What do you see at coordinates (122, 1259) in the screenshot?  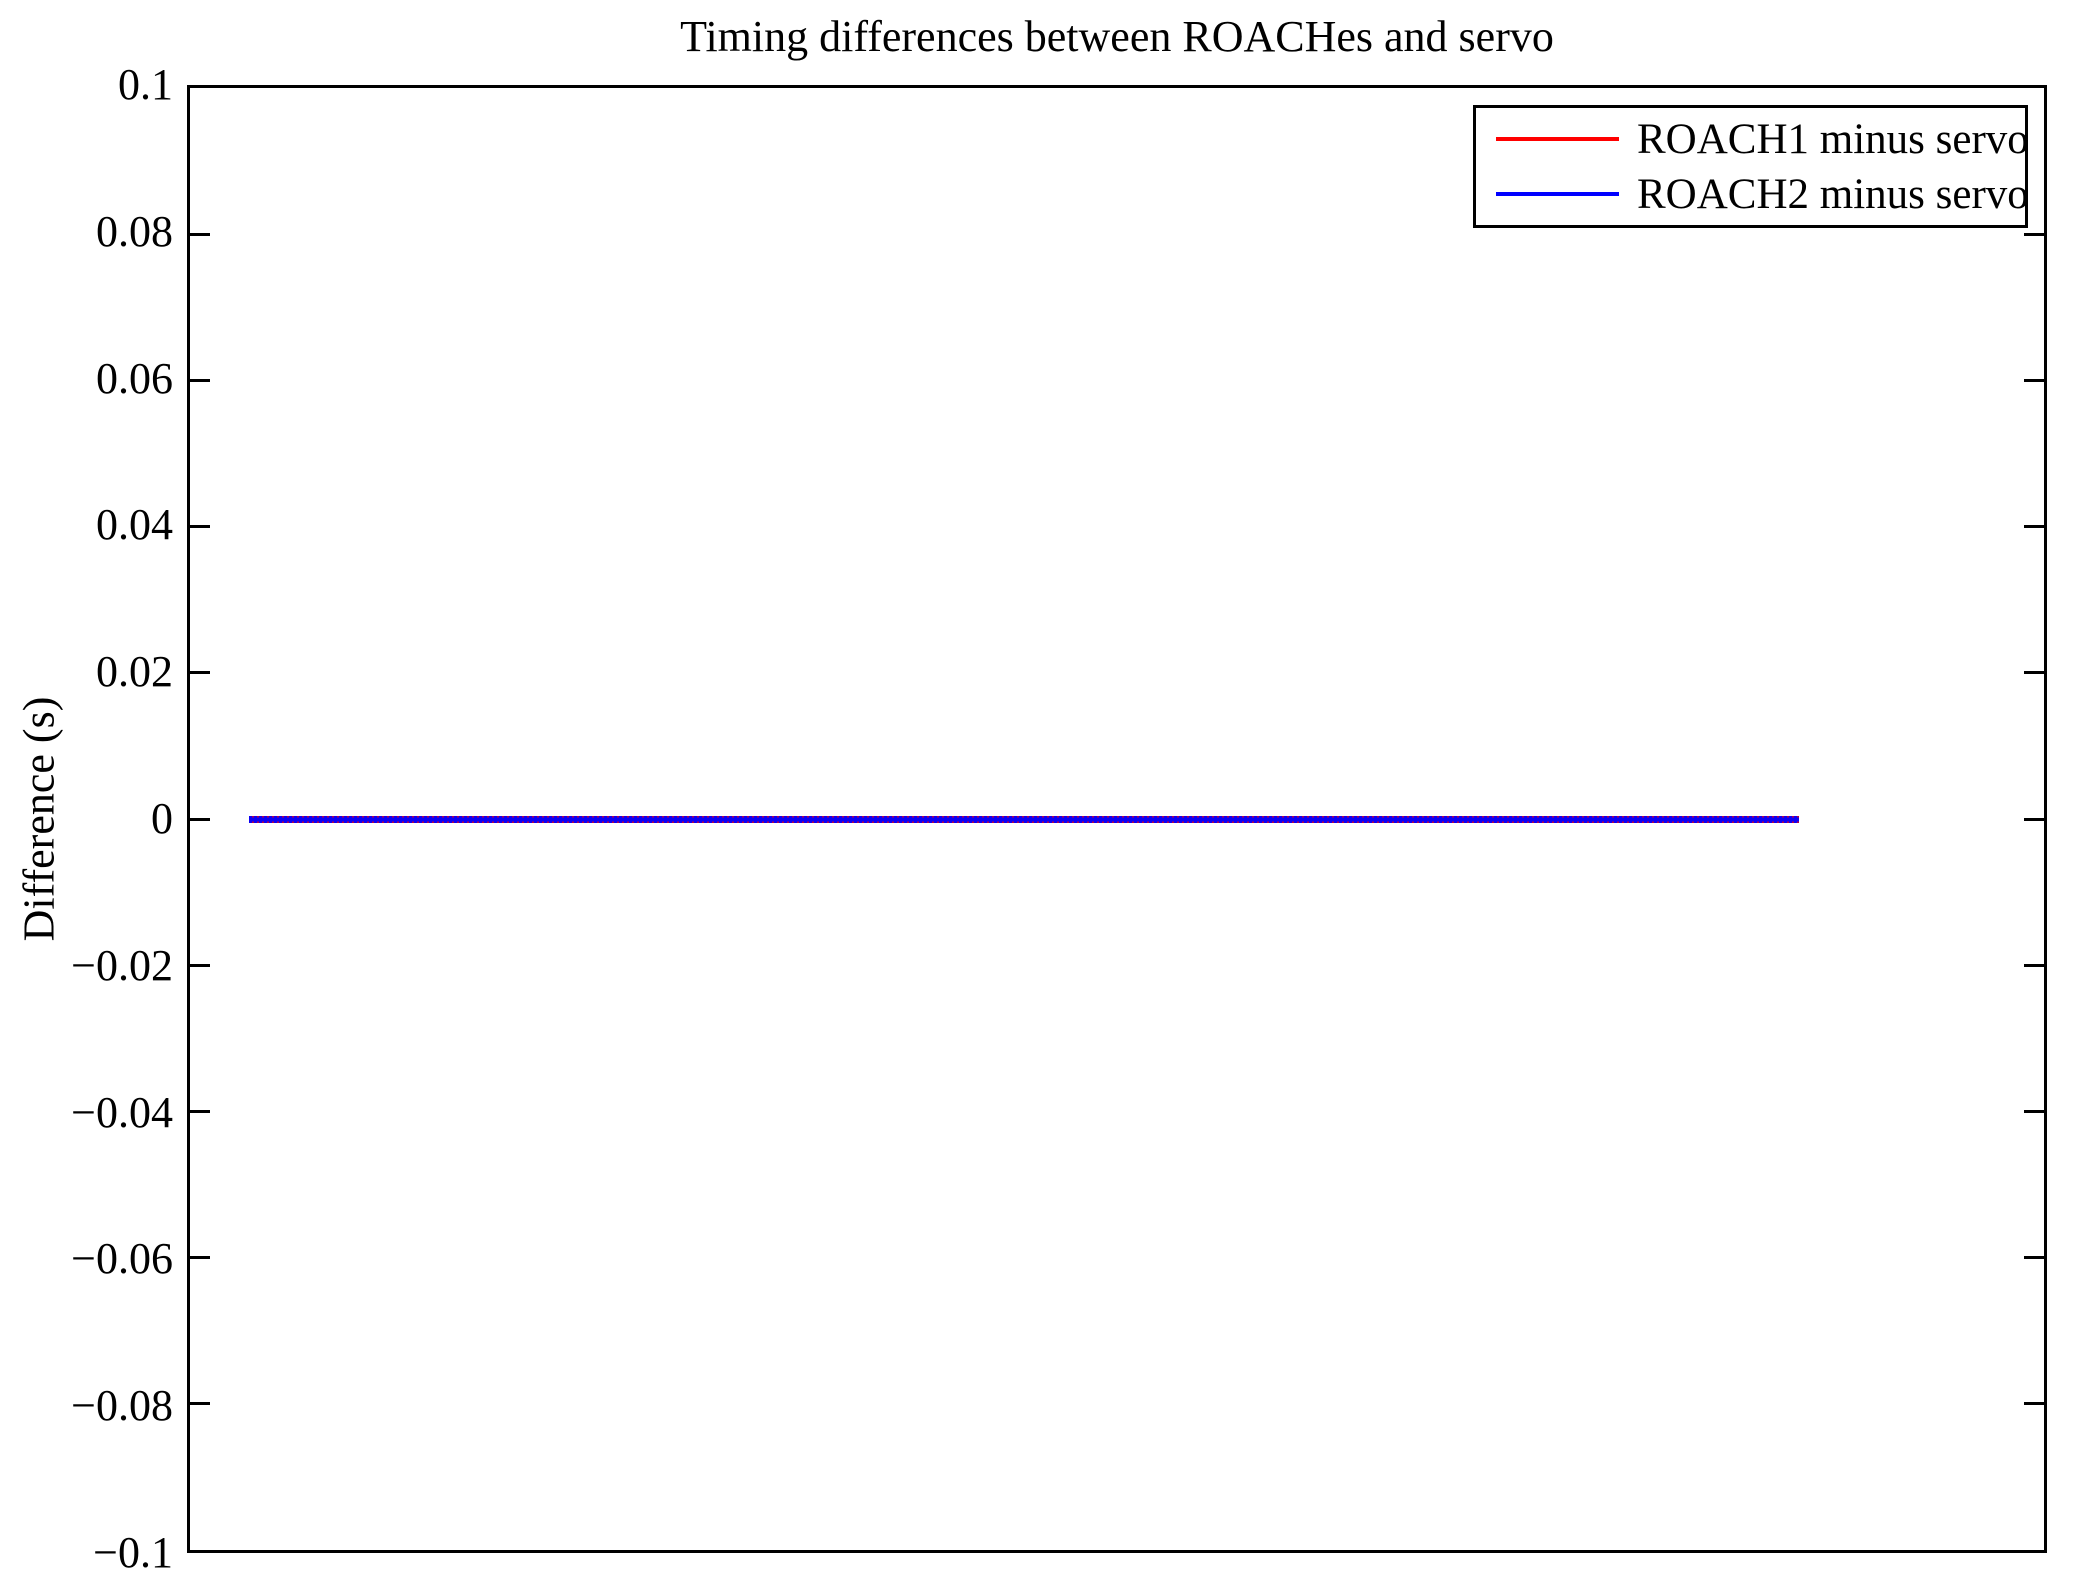 I see `y-tick-label: −0.06` at bounding box center [122, 1259].